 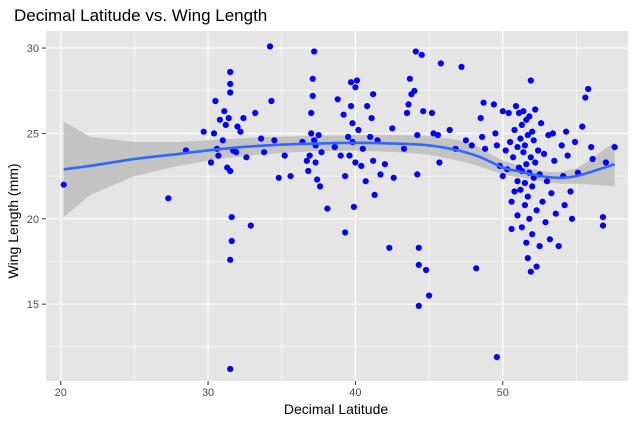 I want to click on x-tick-label: 50, so click(x=503, y=393).